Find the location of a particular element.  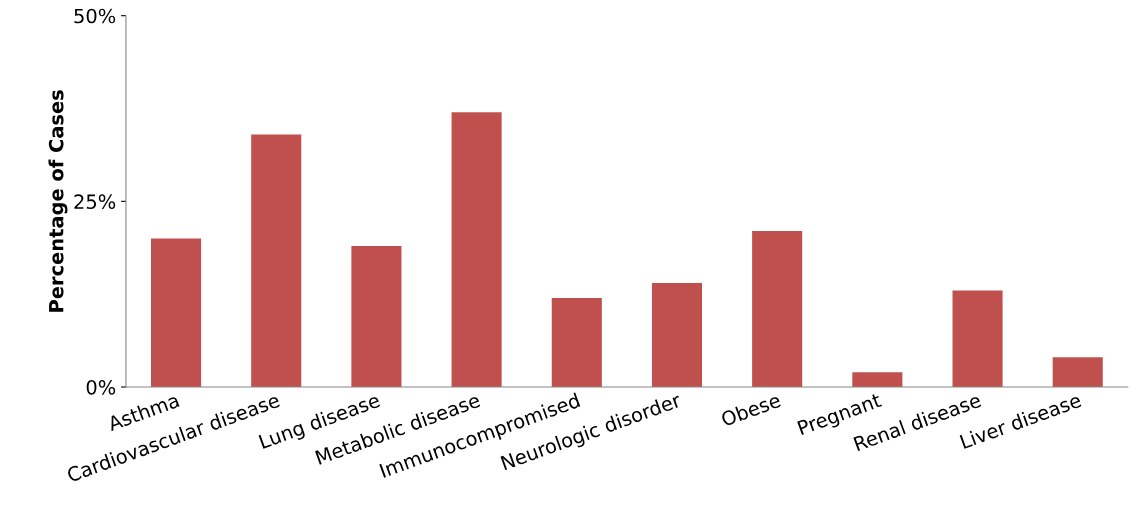

x-tick-label: Obese is located at coordinates (751, 409).